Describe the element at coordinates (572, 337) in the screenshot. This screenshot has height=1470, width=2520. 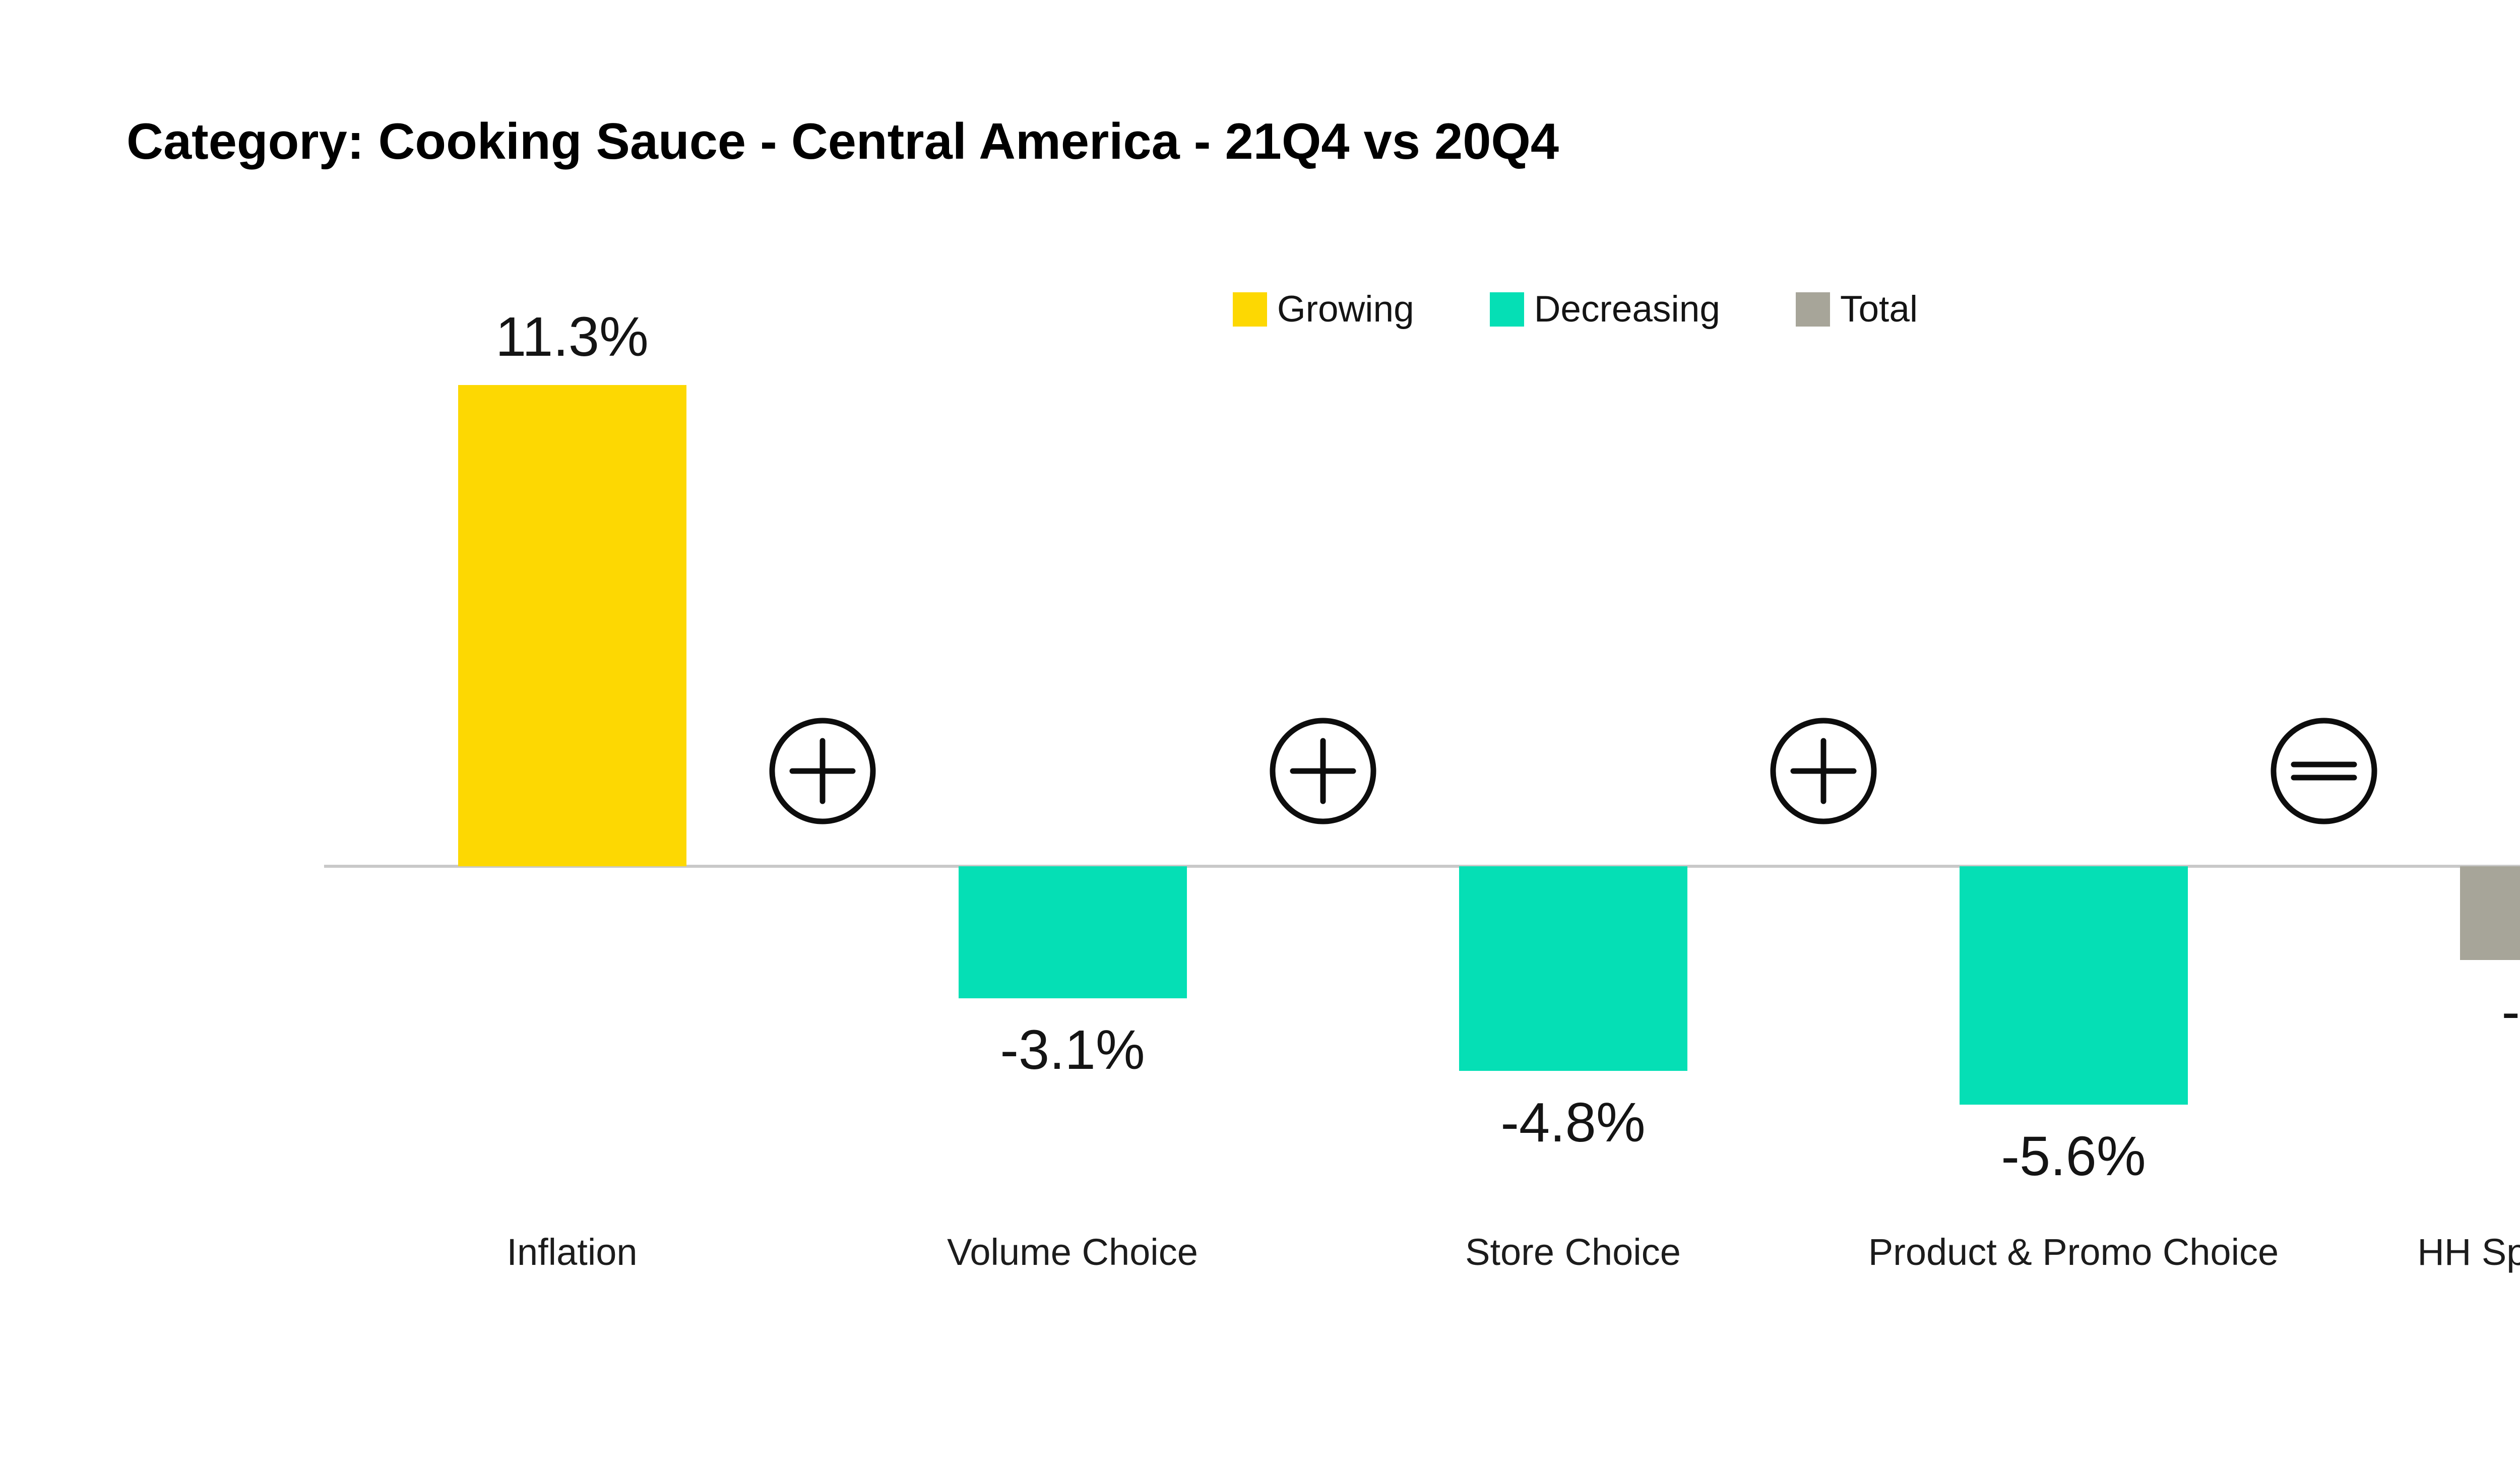
I see `value-label-inflation: 11.3%` at that location.